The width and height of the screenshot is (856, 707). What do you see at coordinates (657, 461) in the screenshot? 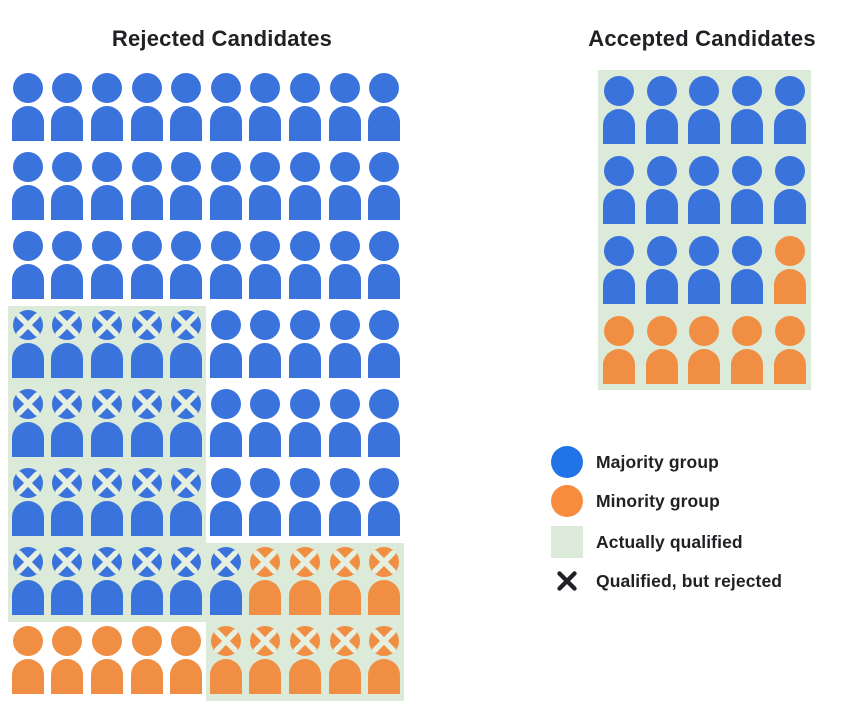
I see `legend-label-majority-group: Majority group` at bounding box center [657, 461].